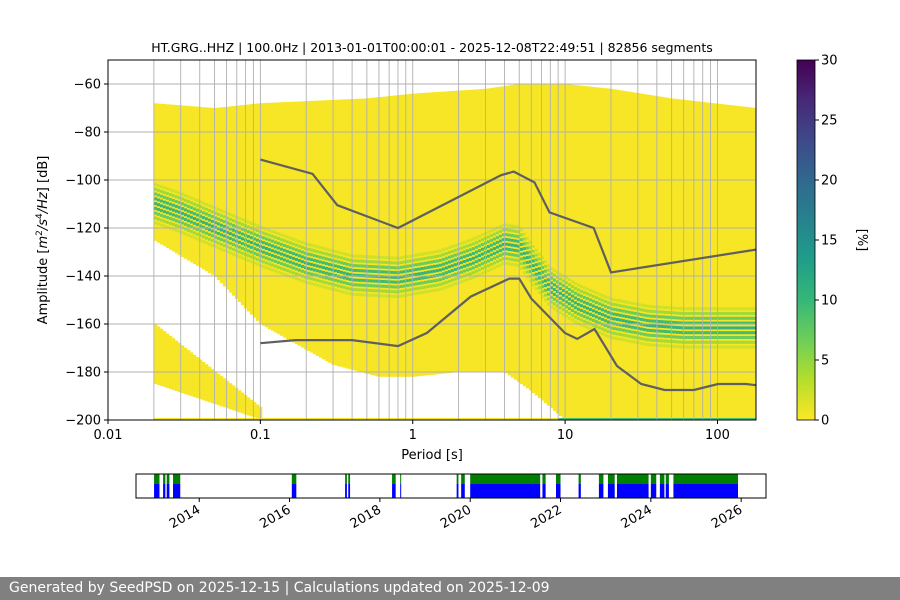  What do you see at coordinates (508, 216) in the screenshot?
I see `high-noise-model-line` at bounding box center [508, 216].